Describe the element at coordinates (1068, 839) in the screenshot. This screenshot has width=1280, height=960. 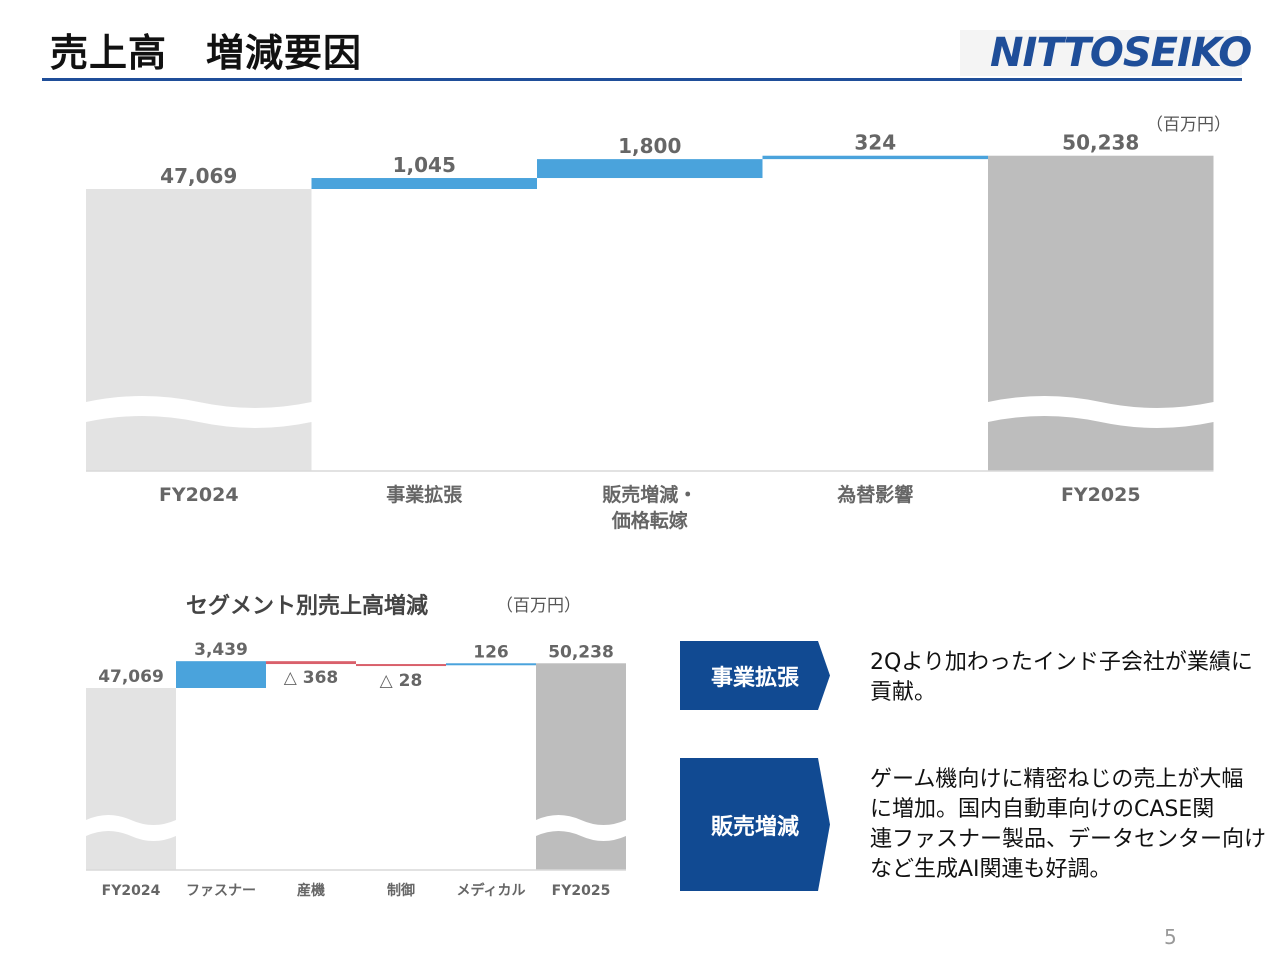
I see `callout-line: 連ファスナー製品、データセンター向け` at that location.